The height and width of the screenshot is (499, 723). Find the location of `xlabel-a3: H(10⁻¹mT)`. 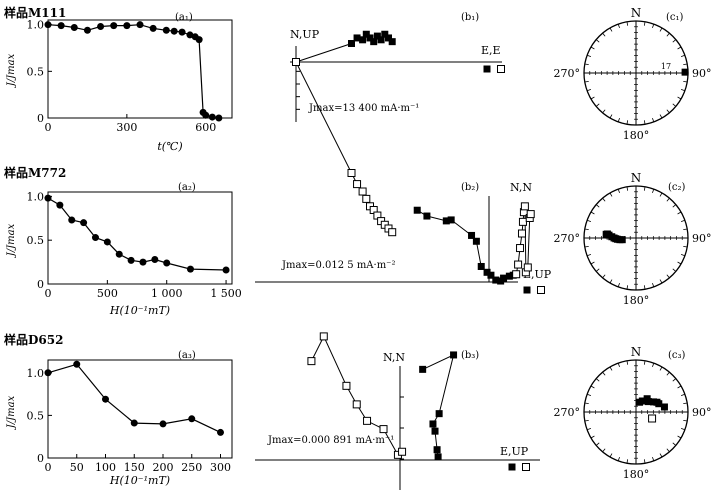

xlabel-a3: H(10⁻¹mT) is located at coordinates (139, 480).